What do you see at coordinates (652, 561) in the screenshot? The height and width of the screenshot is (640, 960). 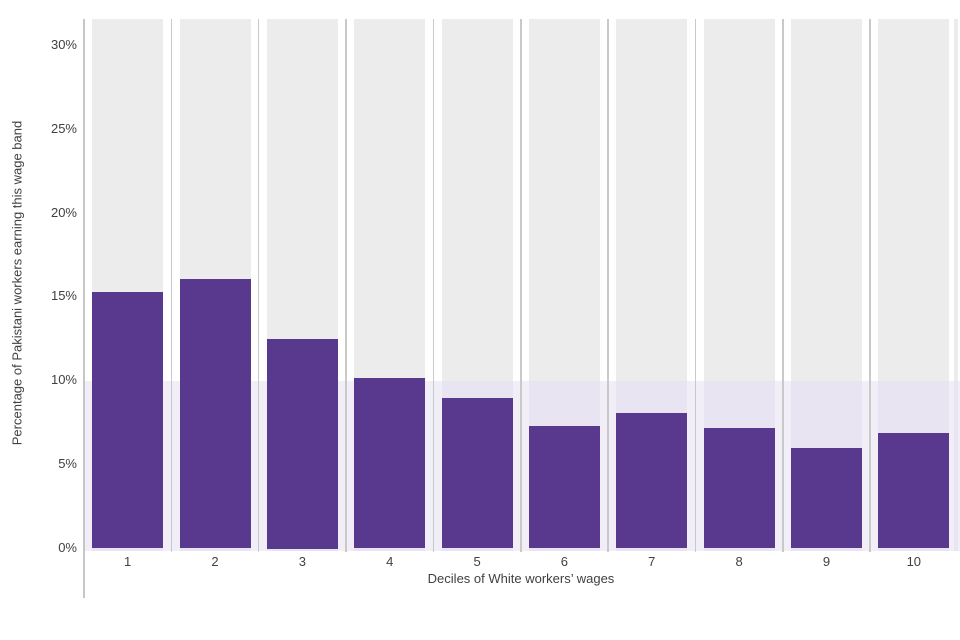 I see `x-tick-label: 7` at bounding box center [652, 561].